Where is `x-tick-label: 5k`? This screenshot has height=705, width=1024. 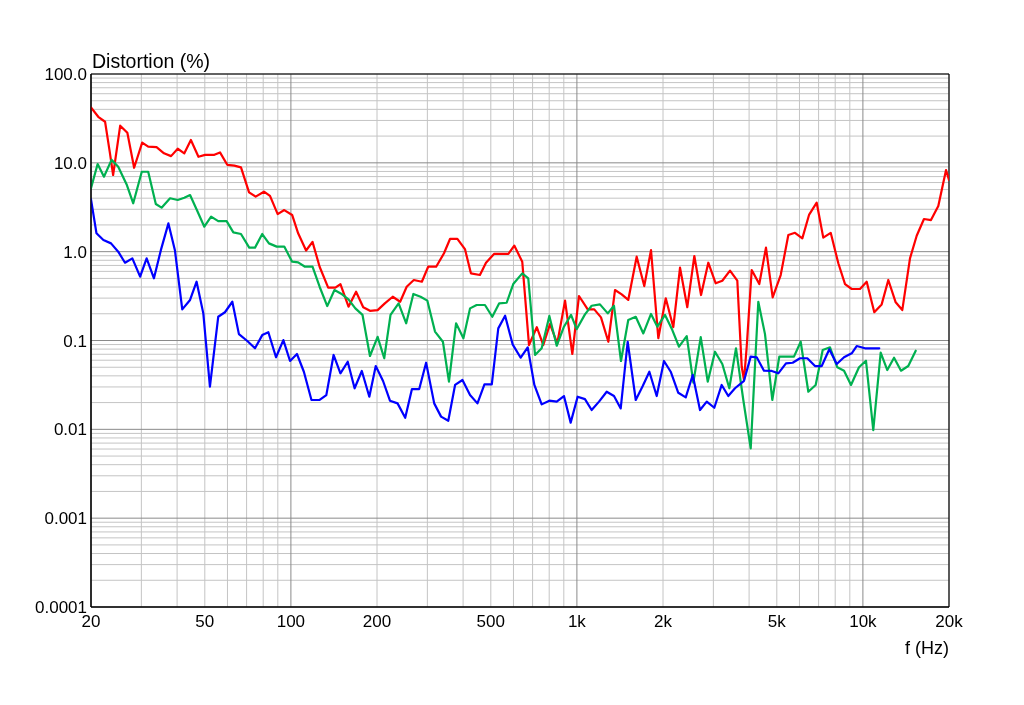
x-tick-label: 5k is located at coordinates (777, 622).